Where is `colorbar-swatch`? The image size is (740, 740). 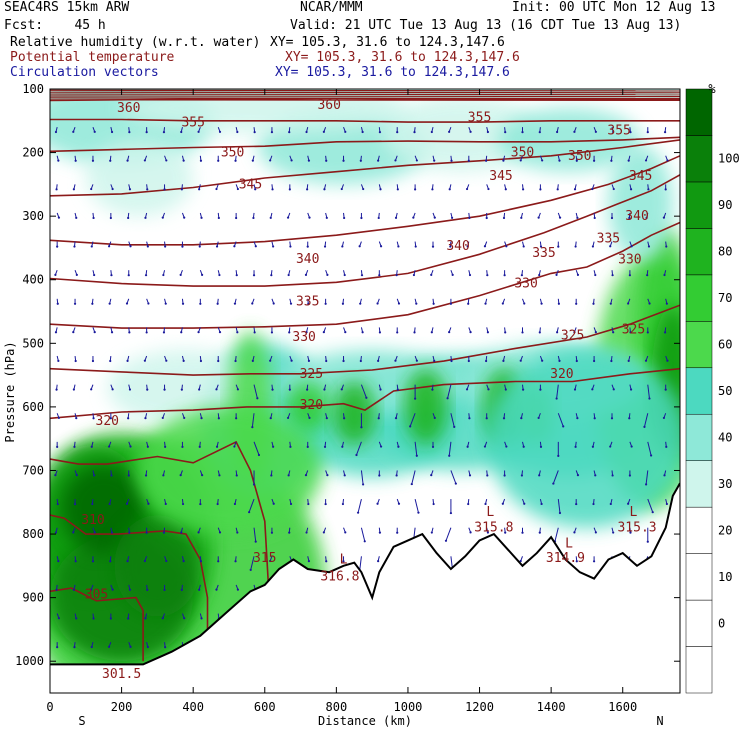 colorbar-swatch is located at coordinates (699, 159).